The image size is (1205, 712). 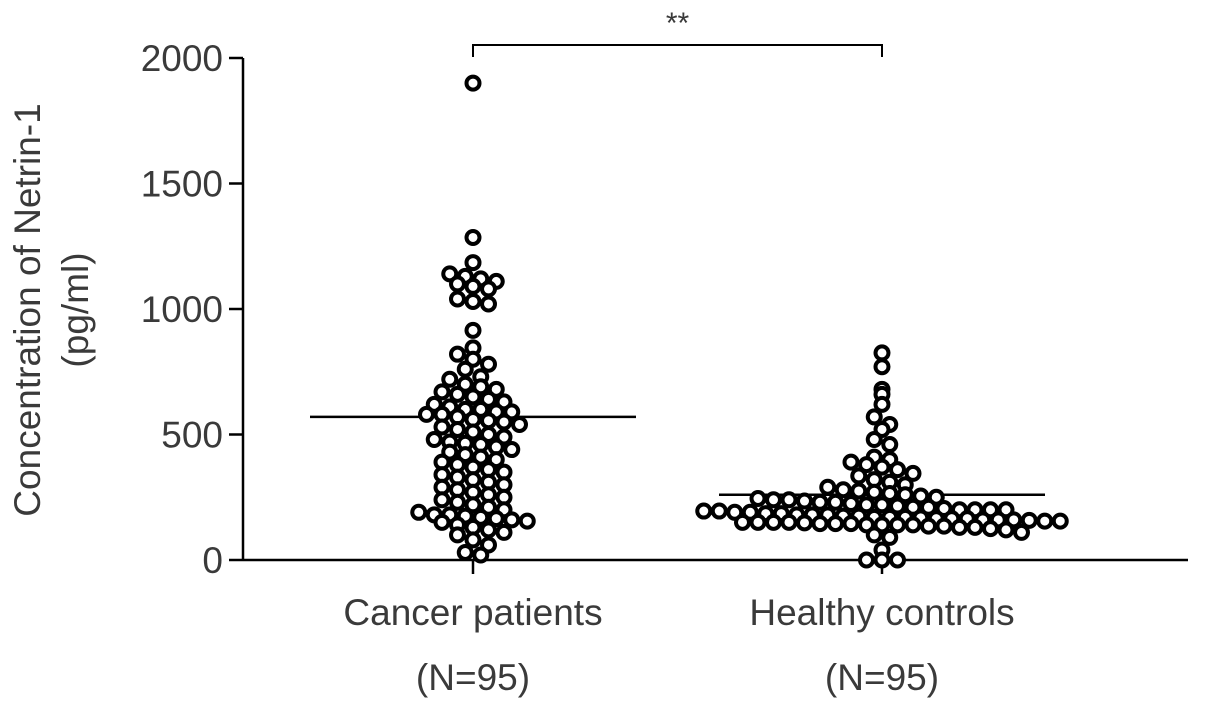 What do you see at coordinates (75, 309) in the screenshot?
I see `y-axis-label-unit: (pg/ml)` at bounding box center [75, 309].